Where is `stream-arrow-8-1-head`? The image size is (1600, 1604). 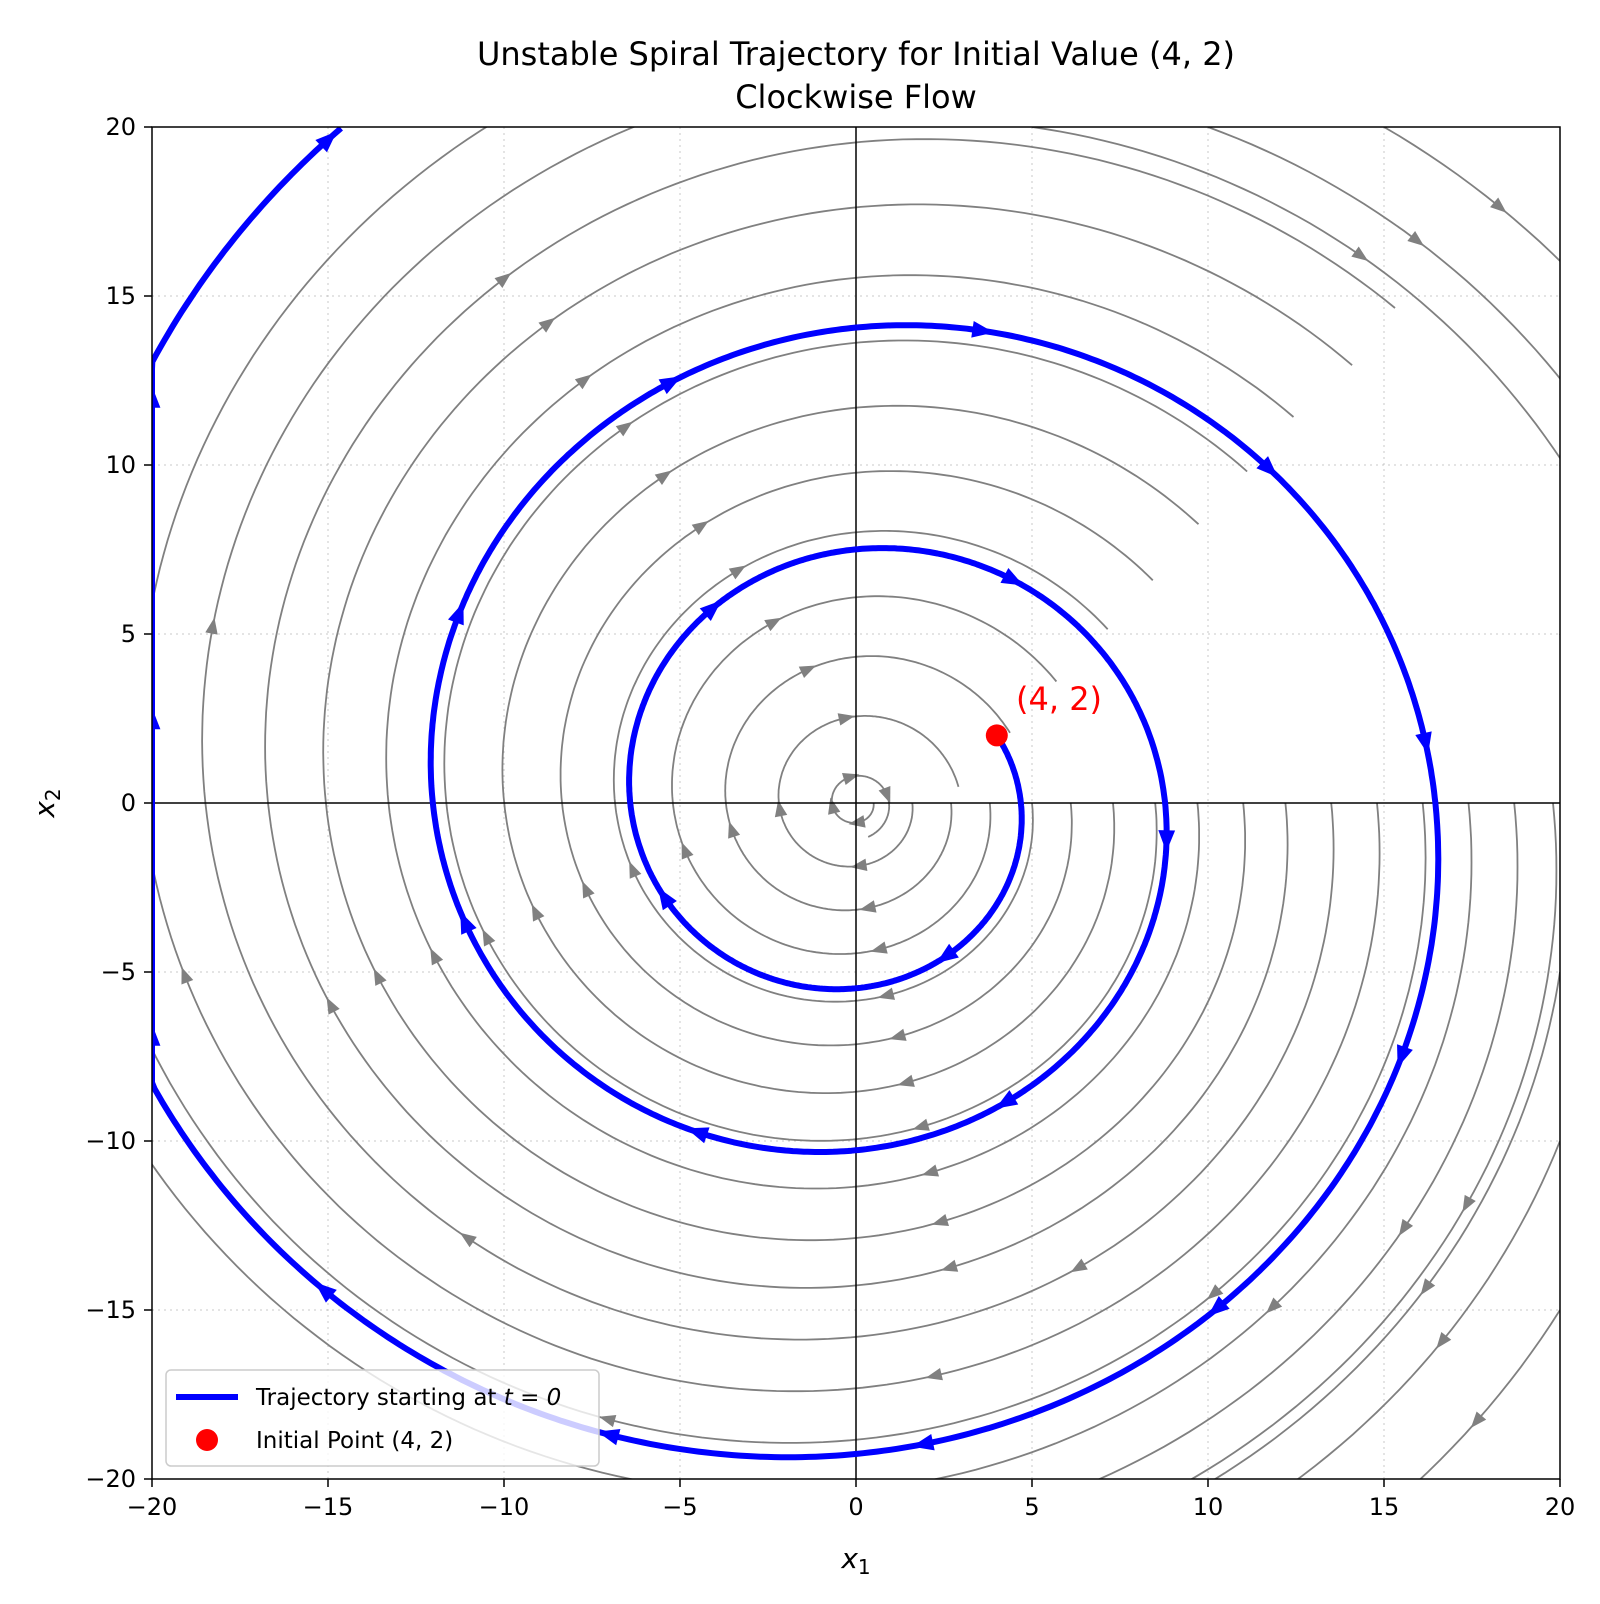 stream-arrow-8-1-head is located at coordinates (930, 1170).